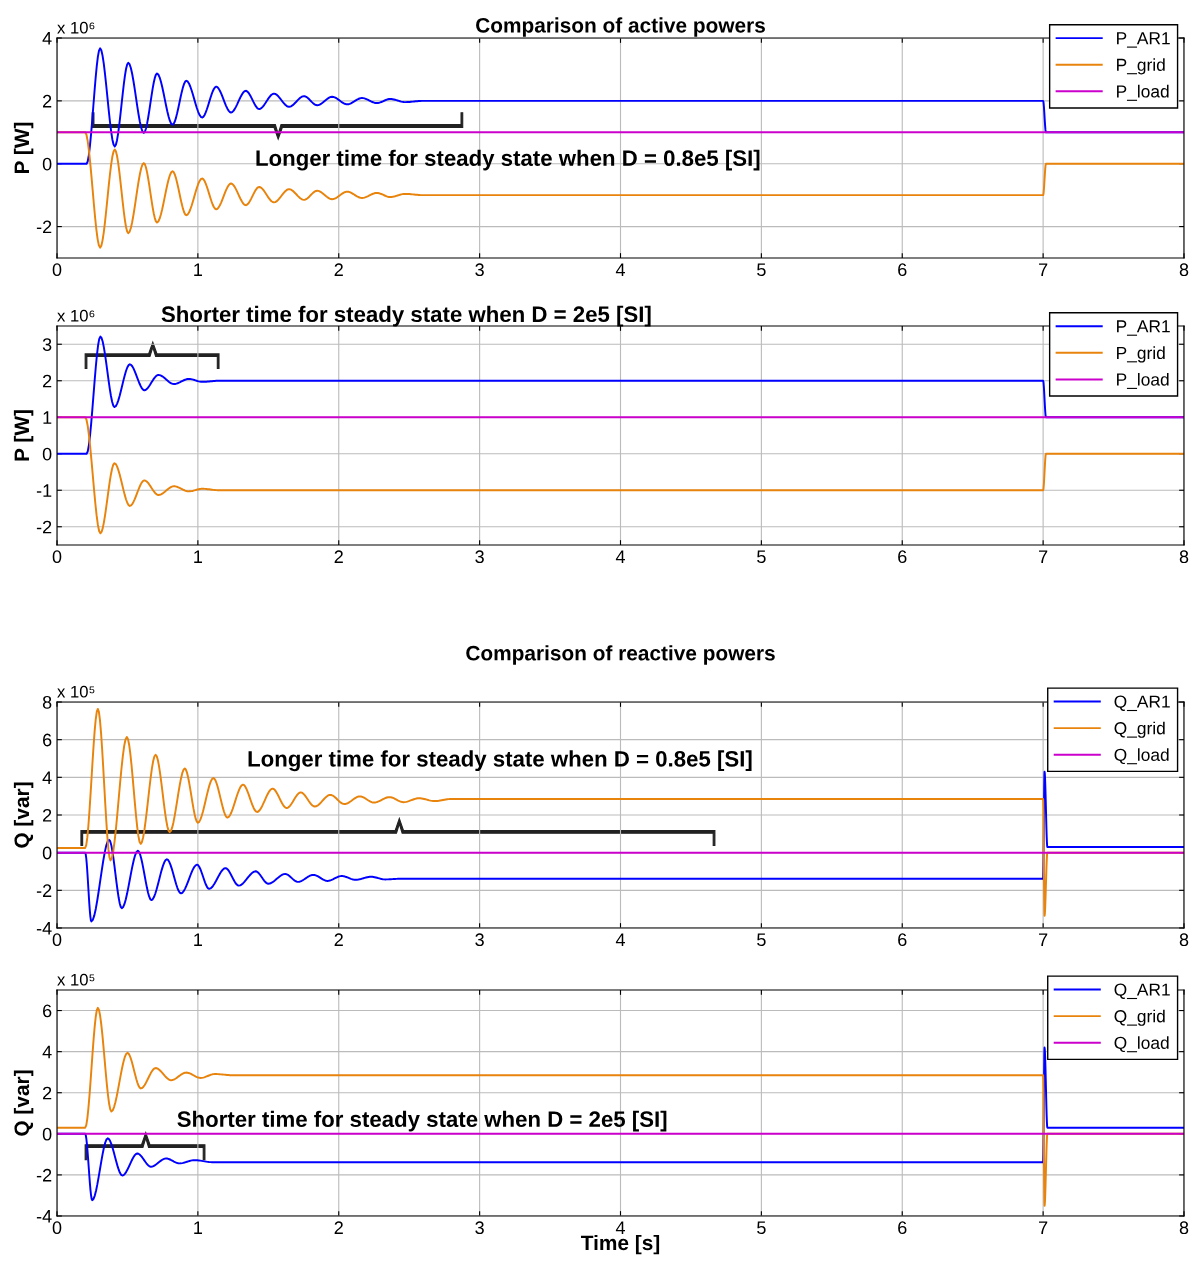  Describe the element at coordinates (620, 27) in the screenshot. I see `chart-title: Comparison of active powers` at that location.